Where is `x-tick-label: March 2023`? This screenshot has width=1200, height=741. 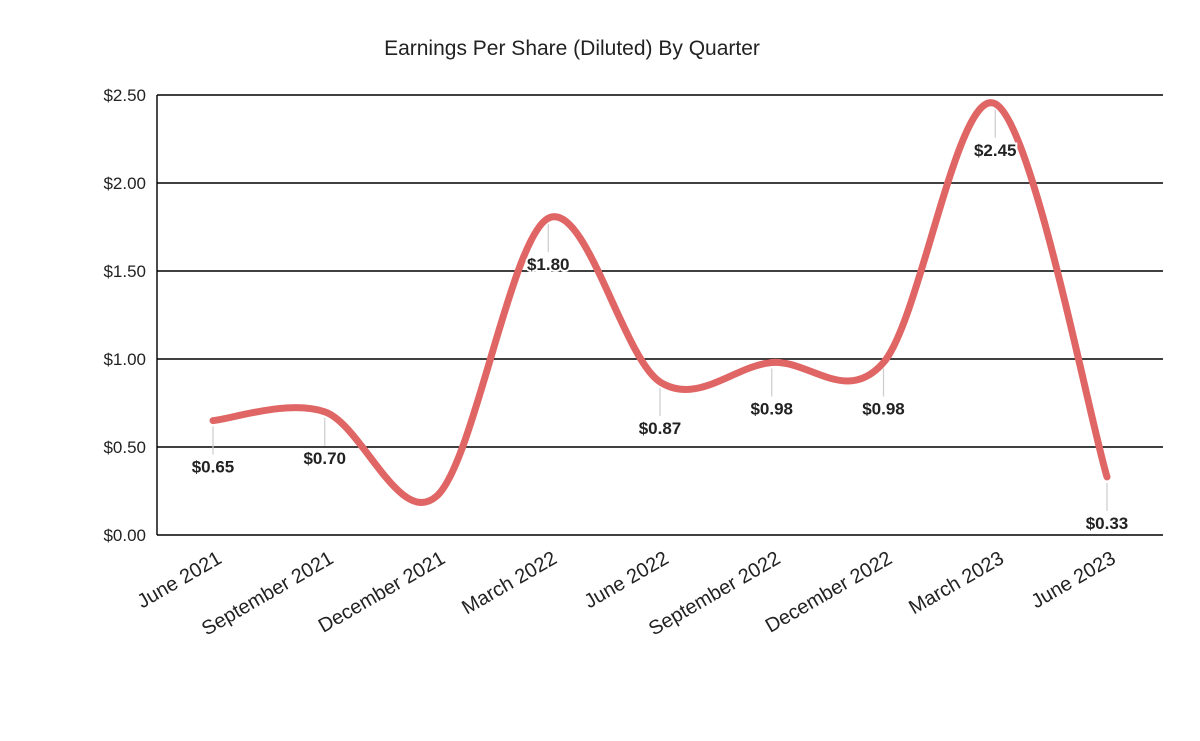
x-tick-label: March 2023 is located at coordinates (956, 583).